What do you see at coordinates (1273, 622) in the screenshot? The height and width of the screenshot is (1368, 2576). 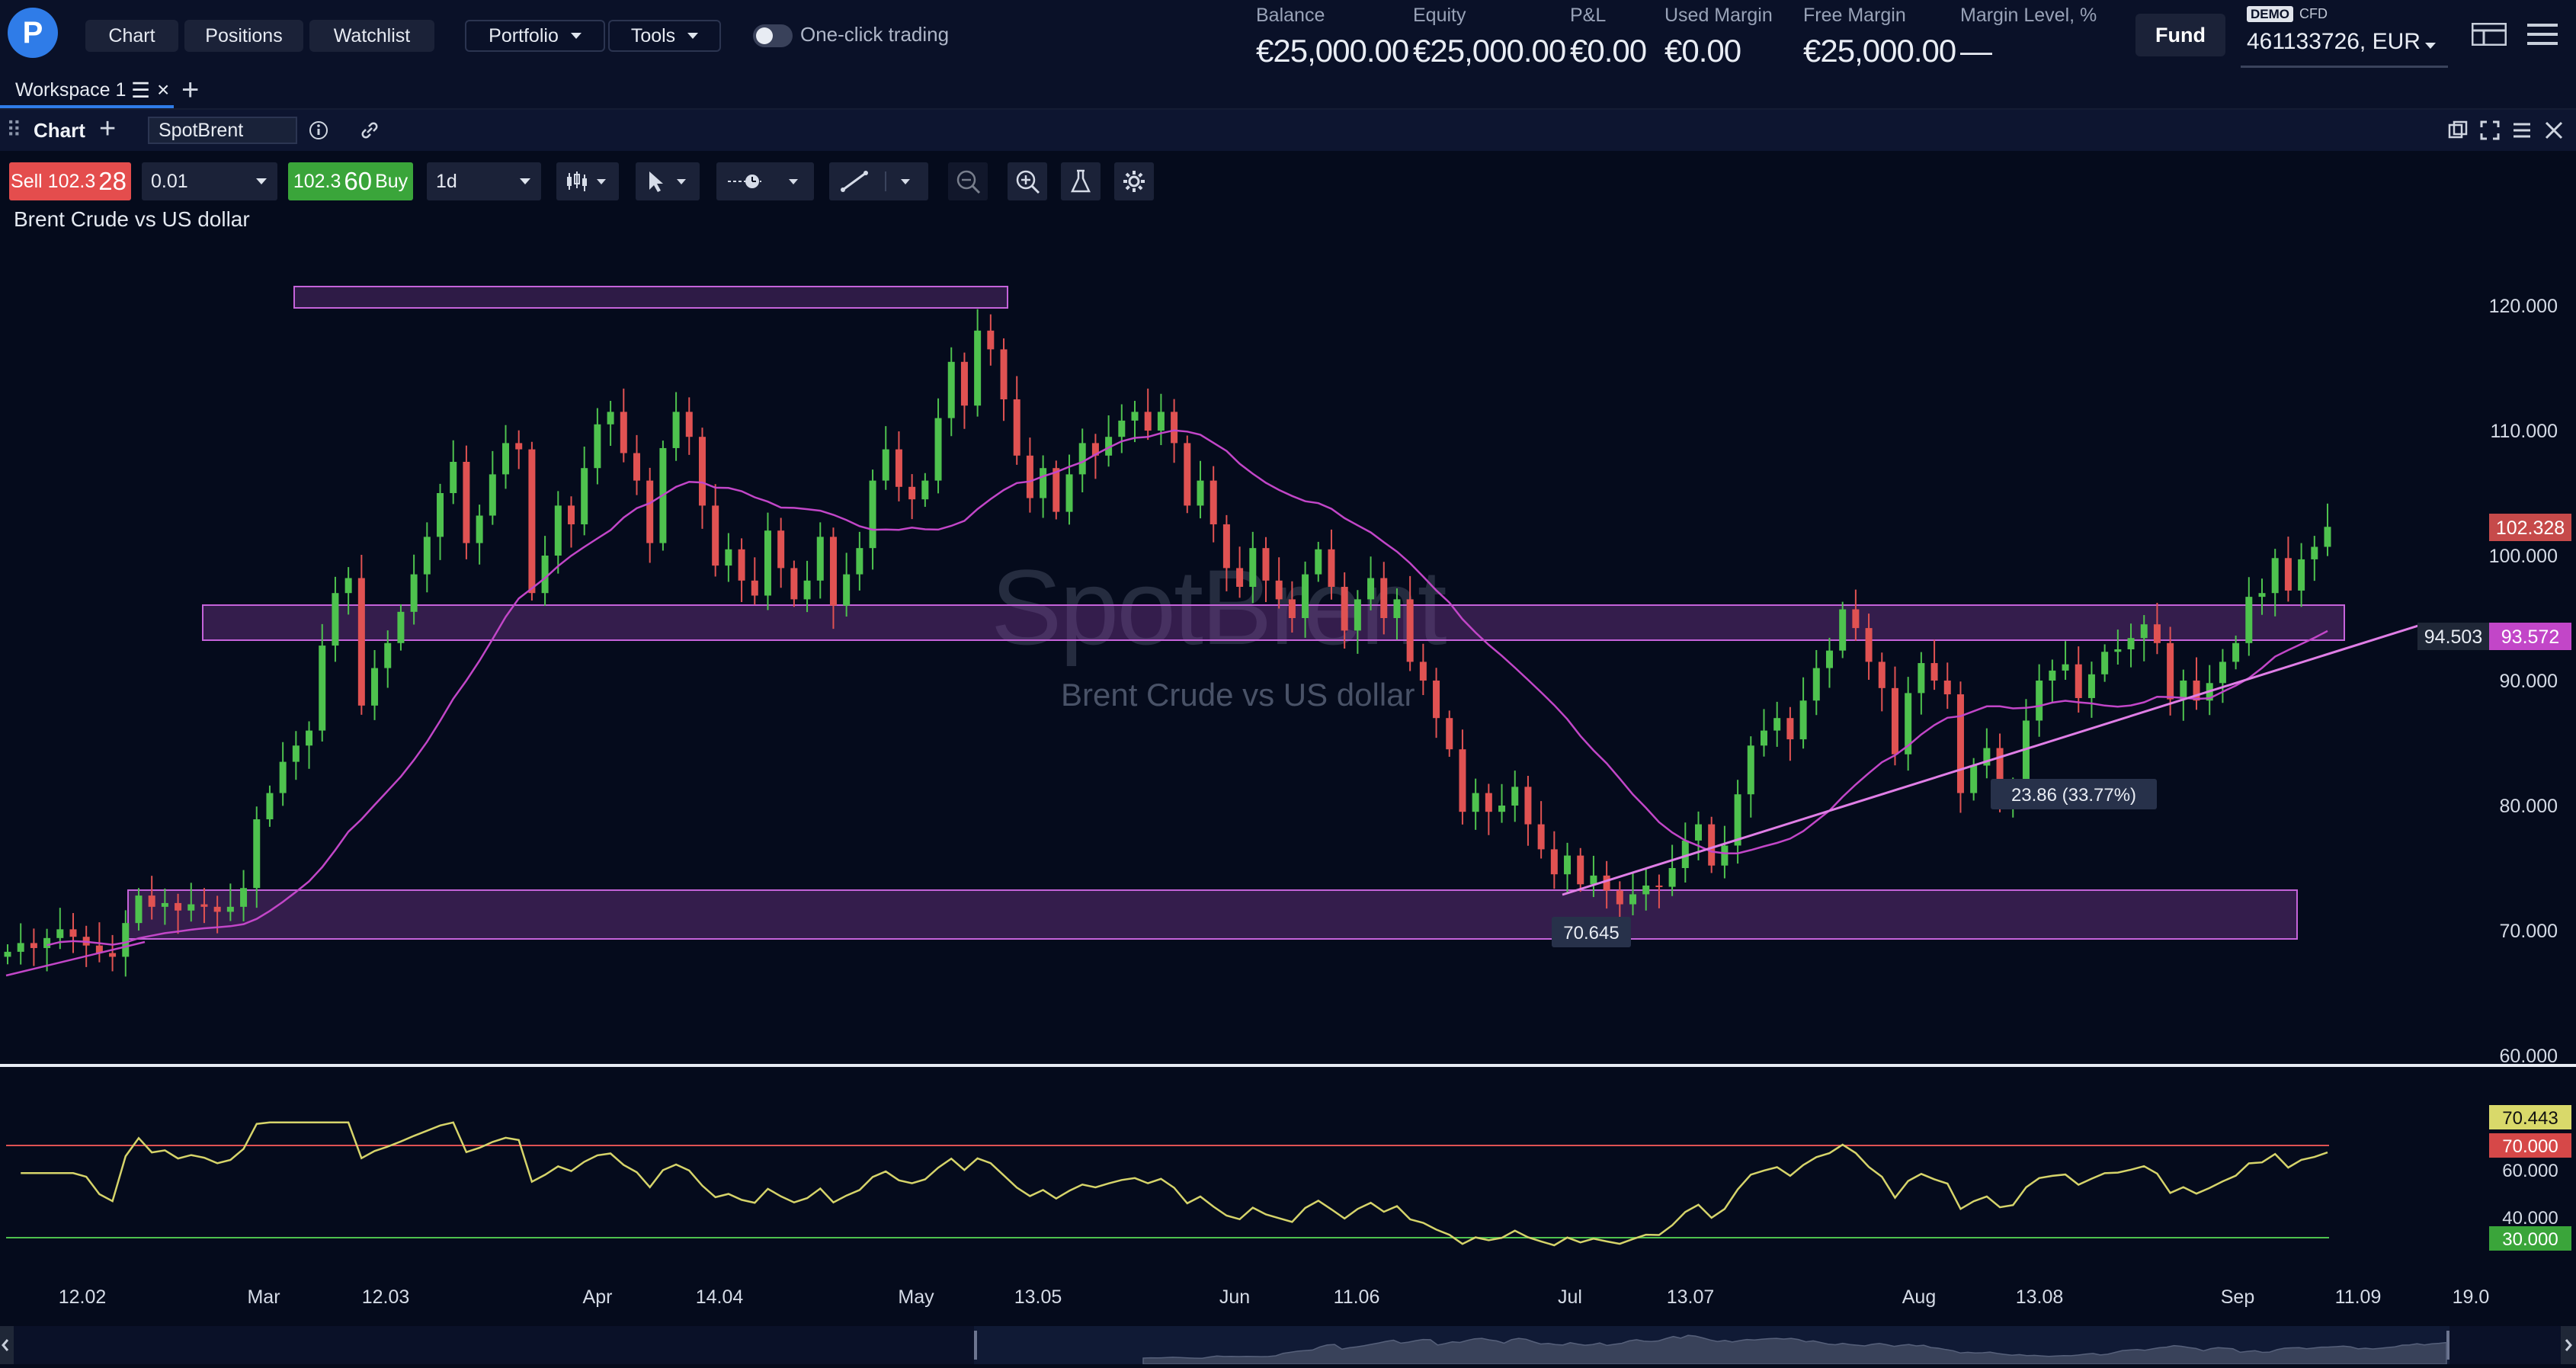 I see `support-resistance-zone-middle` at bounding box center [1273, 622].